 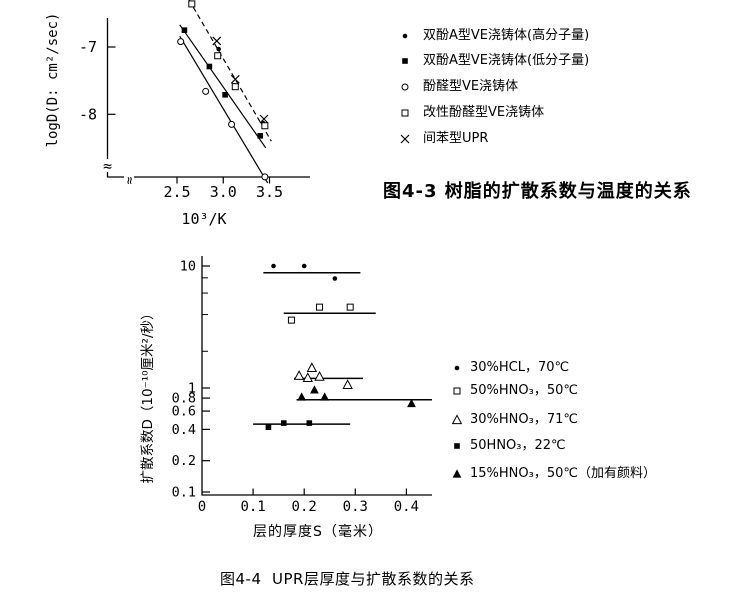 I want to click on legend-label: 30%HCL，70℃, so click(x=520, y=367).